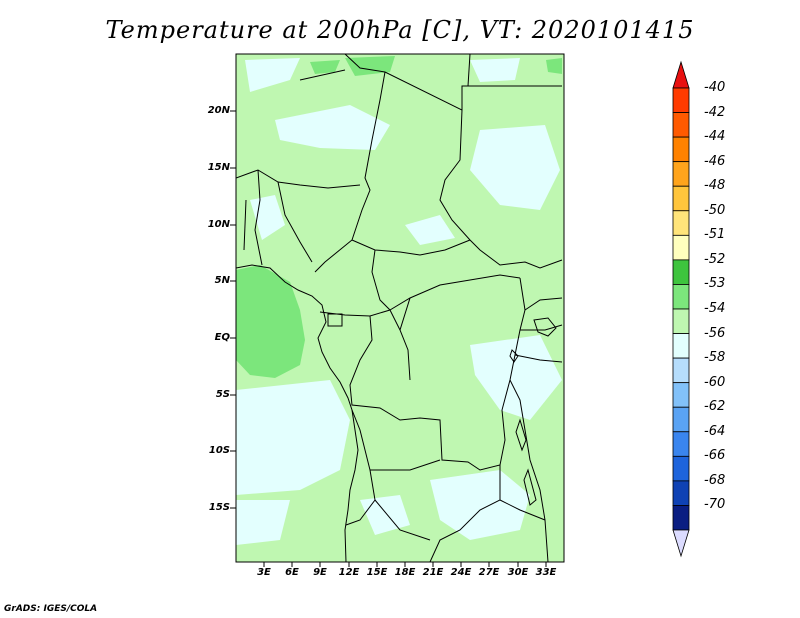 This screenshot has width=800, height=618. Describe the element at coordinates (681, 74) in the screenshot. I see `colorbar-top-arrow` at that location.